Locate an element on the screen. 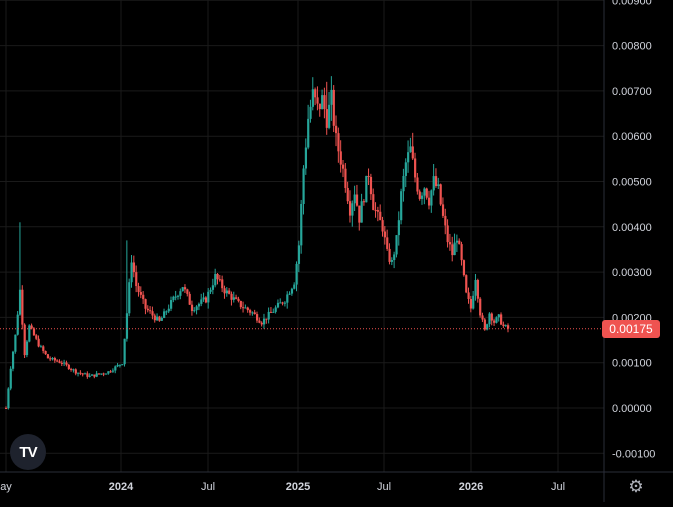 This screenshot has width=673, height=507. gear-icon: ⚙ is located at coordinates (636, 487).